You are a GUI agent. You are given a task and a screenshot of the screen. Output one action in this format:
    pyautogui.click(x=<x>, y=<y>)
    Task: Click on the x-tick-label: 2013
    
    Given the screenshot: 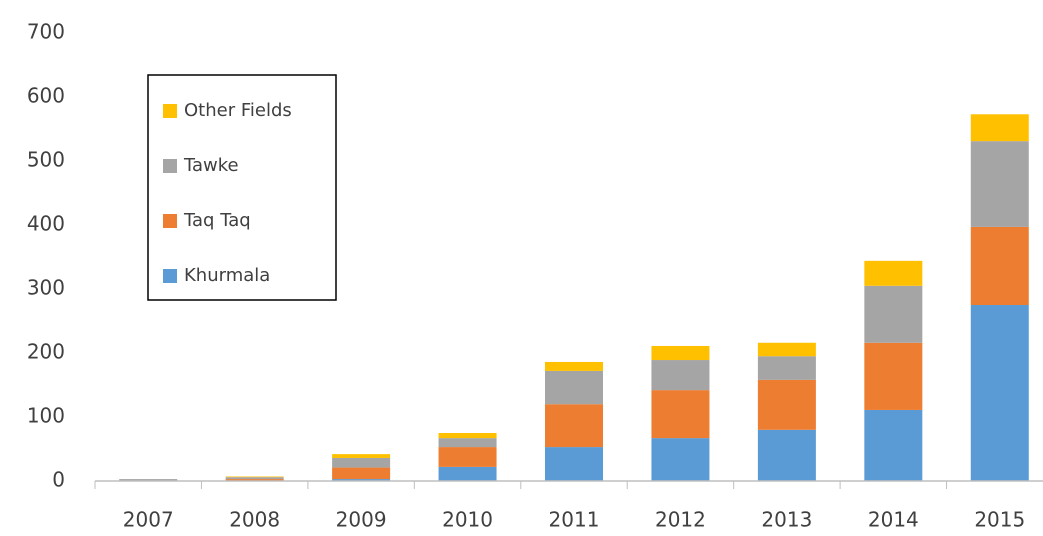 What is the action you would take?
    pyautogui.click(x=786, y=520)
    